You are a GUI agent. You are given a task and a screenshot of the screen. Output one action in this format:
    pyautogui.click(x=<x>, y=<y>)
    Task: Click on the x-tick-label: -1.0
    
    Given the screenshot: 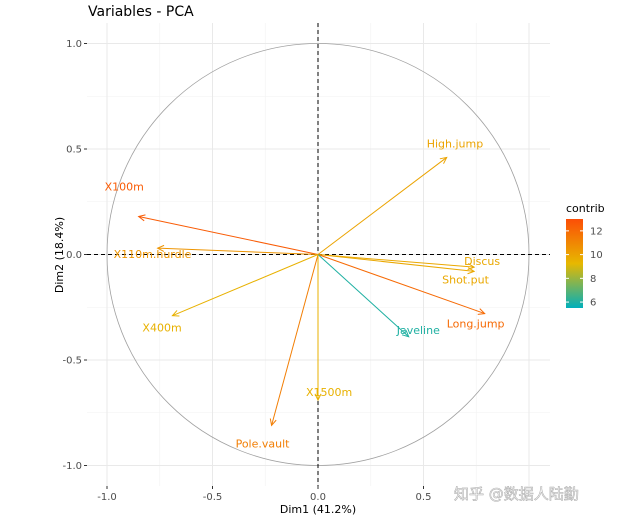 What is the action you would take?
    pyautogui.click(x=107, y=497)
    